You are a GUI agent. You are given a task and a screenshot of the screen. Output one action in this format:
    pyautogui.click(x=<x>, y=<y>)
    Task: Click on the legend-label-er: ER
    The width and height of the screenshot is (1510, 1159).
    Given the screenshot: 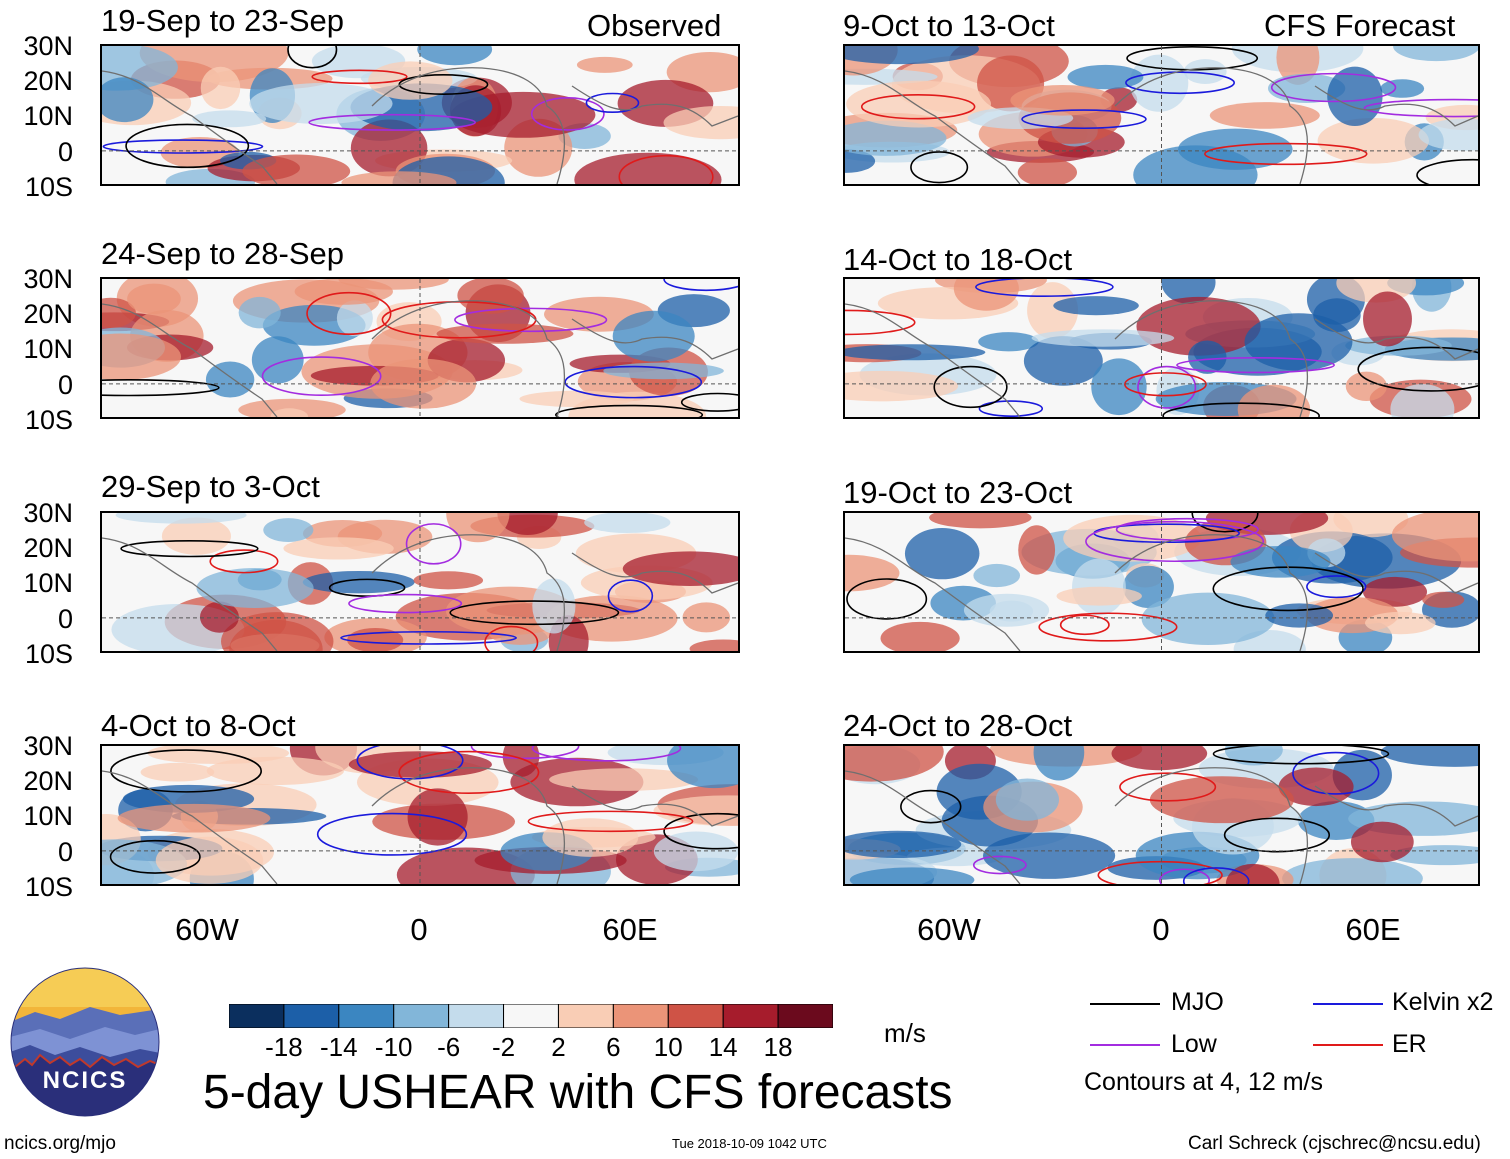 What is the action you would take?
    pyautogui.click(x=1409, y=1044)
    